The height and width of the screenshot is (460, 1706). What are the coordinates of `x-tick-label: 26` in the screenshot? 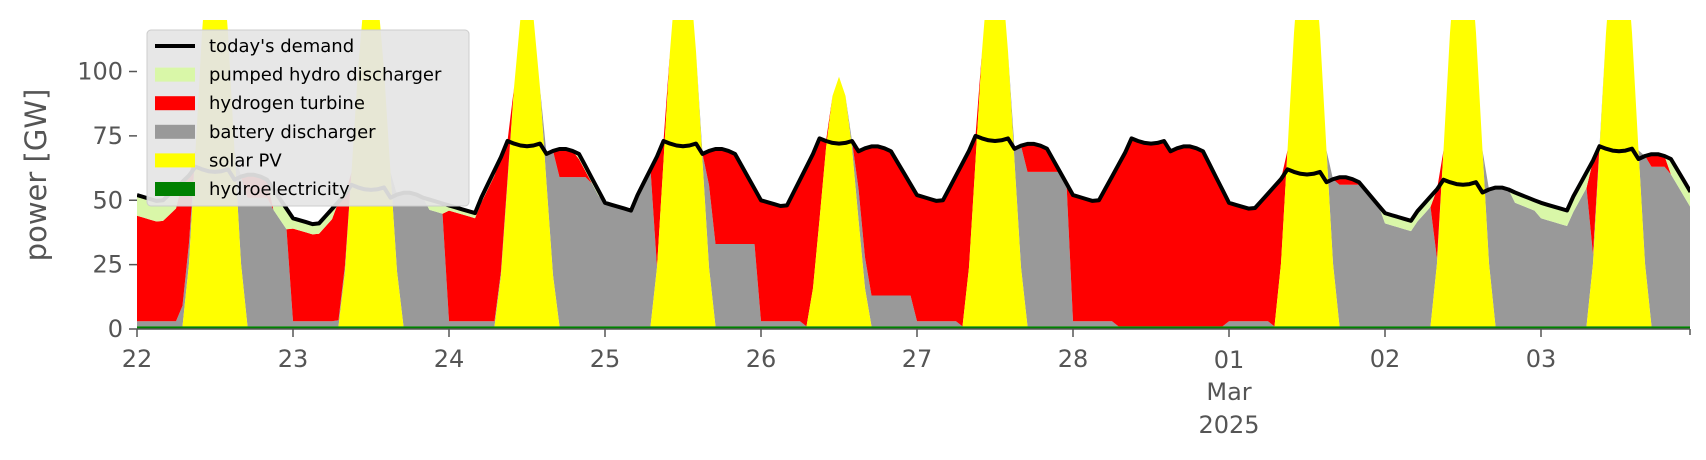 It's located at (761, 359).